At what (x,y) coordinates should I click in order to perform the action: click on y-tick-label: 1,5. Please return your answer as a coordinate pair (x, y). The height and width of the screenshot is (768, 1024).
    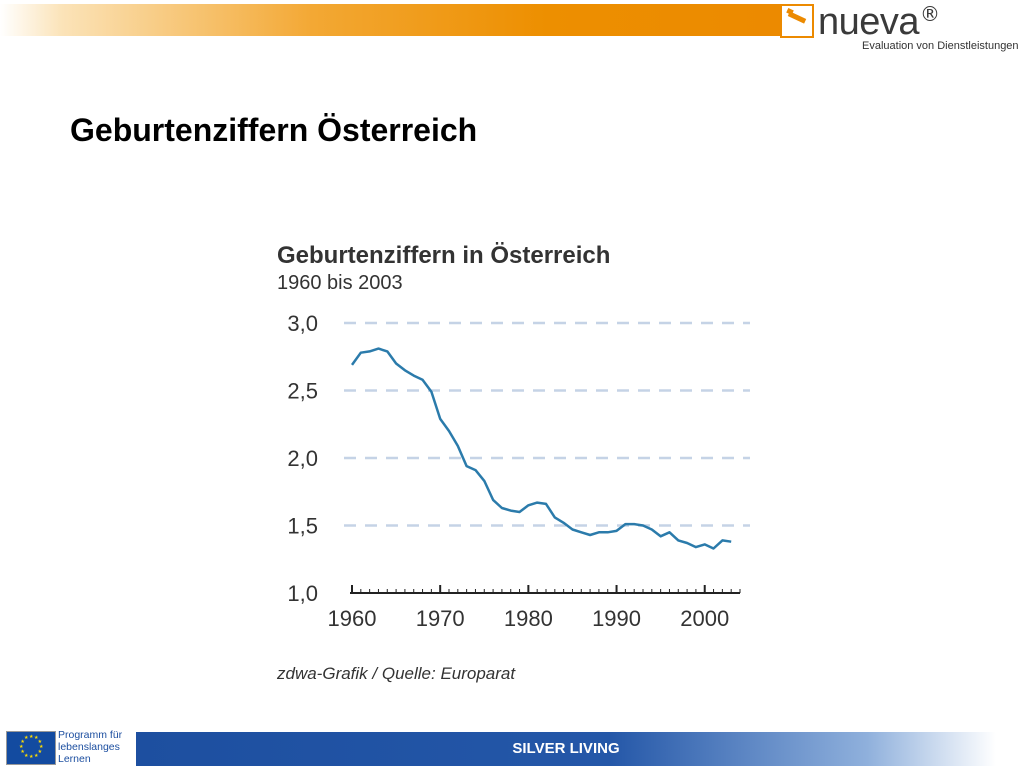
    Looking at the image, I should click on (302, 526).